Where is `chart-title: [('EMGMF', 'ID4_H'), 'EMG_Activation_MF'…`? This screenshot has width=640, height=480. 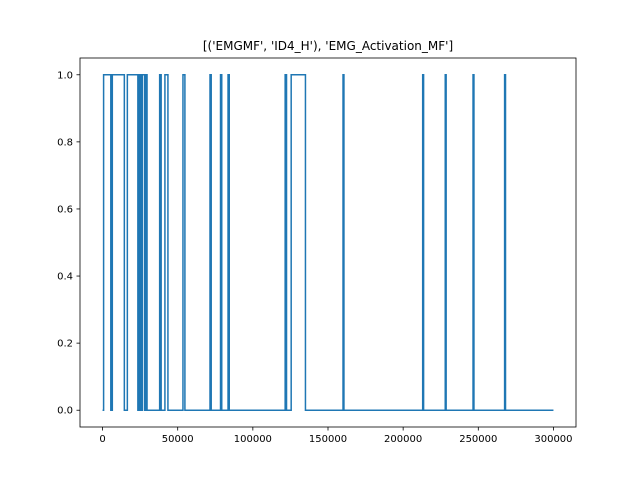 chart-title: [('EMGMF', 'ID4_H'), 'EMG_Activation_MF'… is located at coordinates (328, 46).